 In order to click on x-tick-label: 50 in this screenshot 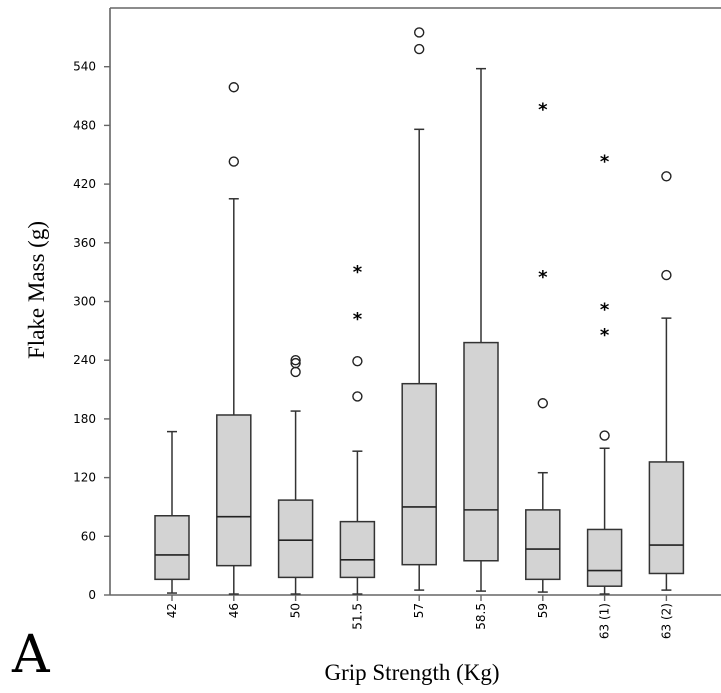, I will do `click(296, 610)`.